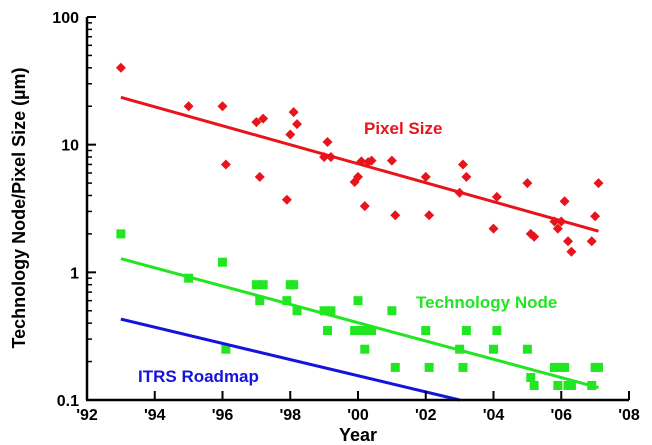 Image resolution: width=652 pixels, height=445 pixels. What do you see at coordinates (198, 376) in the screenshot?
I see `series-label-itrs-roadmap: ITRS Roadmap` at bounding box center [198, 376].